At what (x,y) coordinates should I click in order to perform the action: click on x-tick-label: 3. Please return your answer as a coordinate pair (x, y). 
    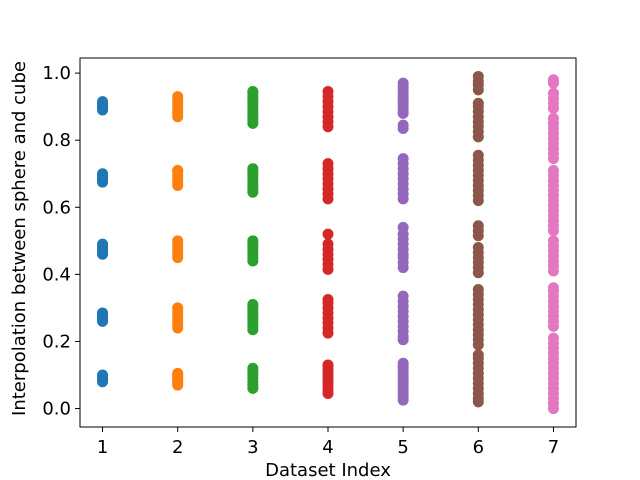
    Looking at the image, I should click on (252, 447).